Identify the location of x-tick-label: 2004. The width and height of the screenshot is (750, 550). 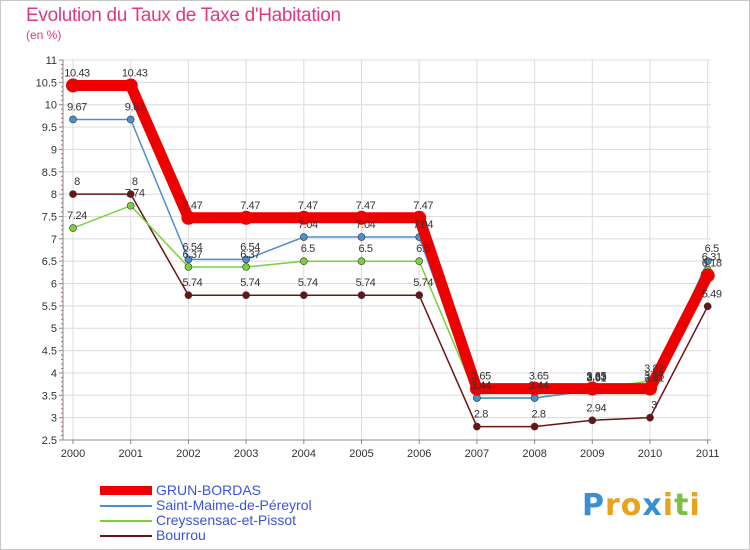
(304, 454).